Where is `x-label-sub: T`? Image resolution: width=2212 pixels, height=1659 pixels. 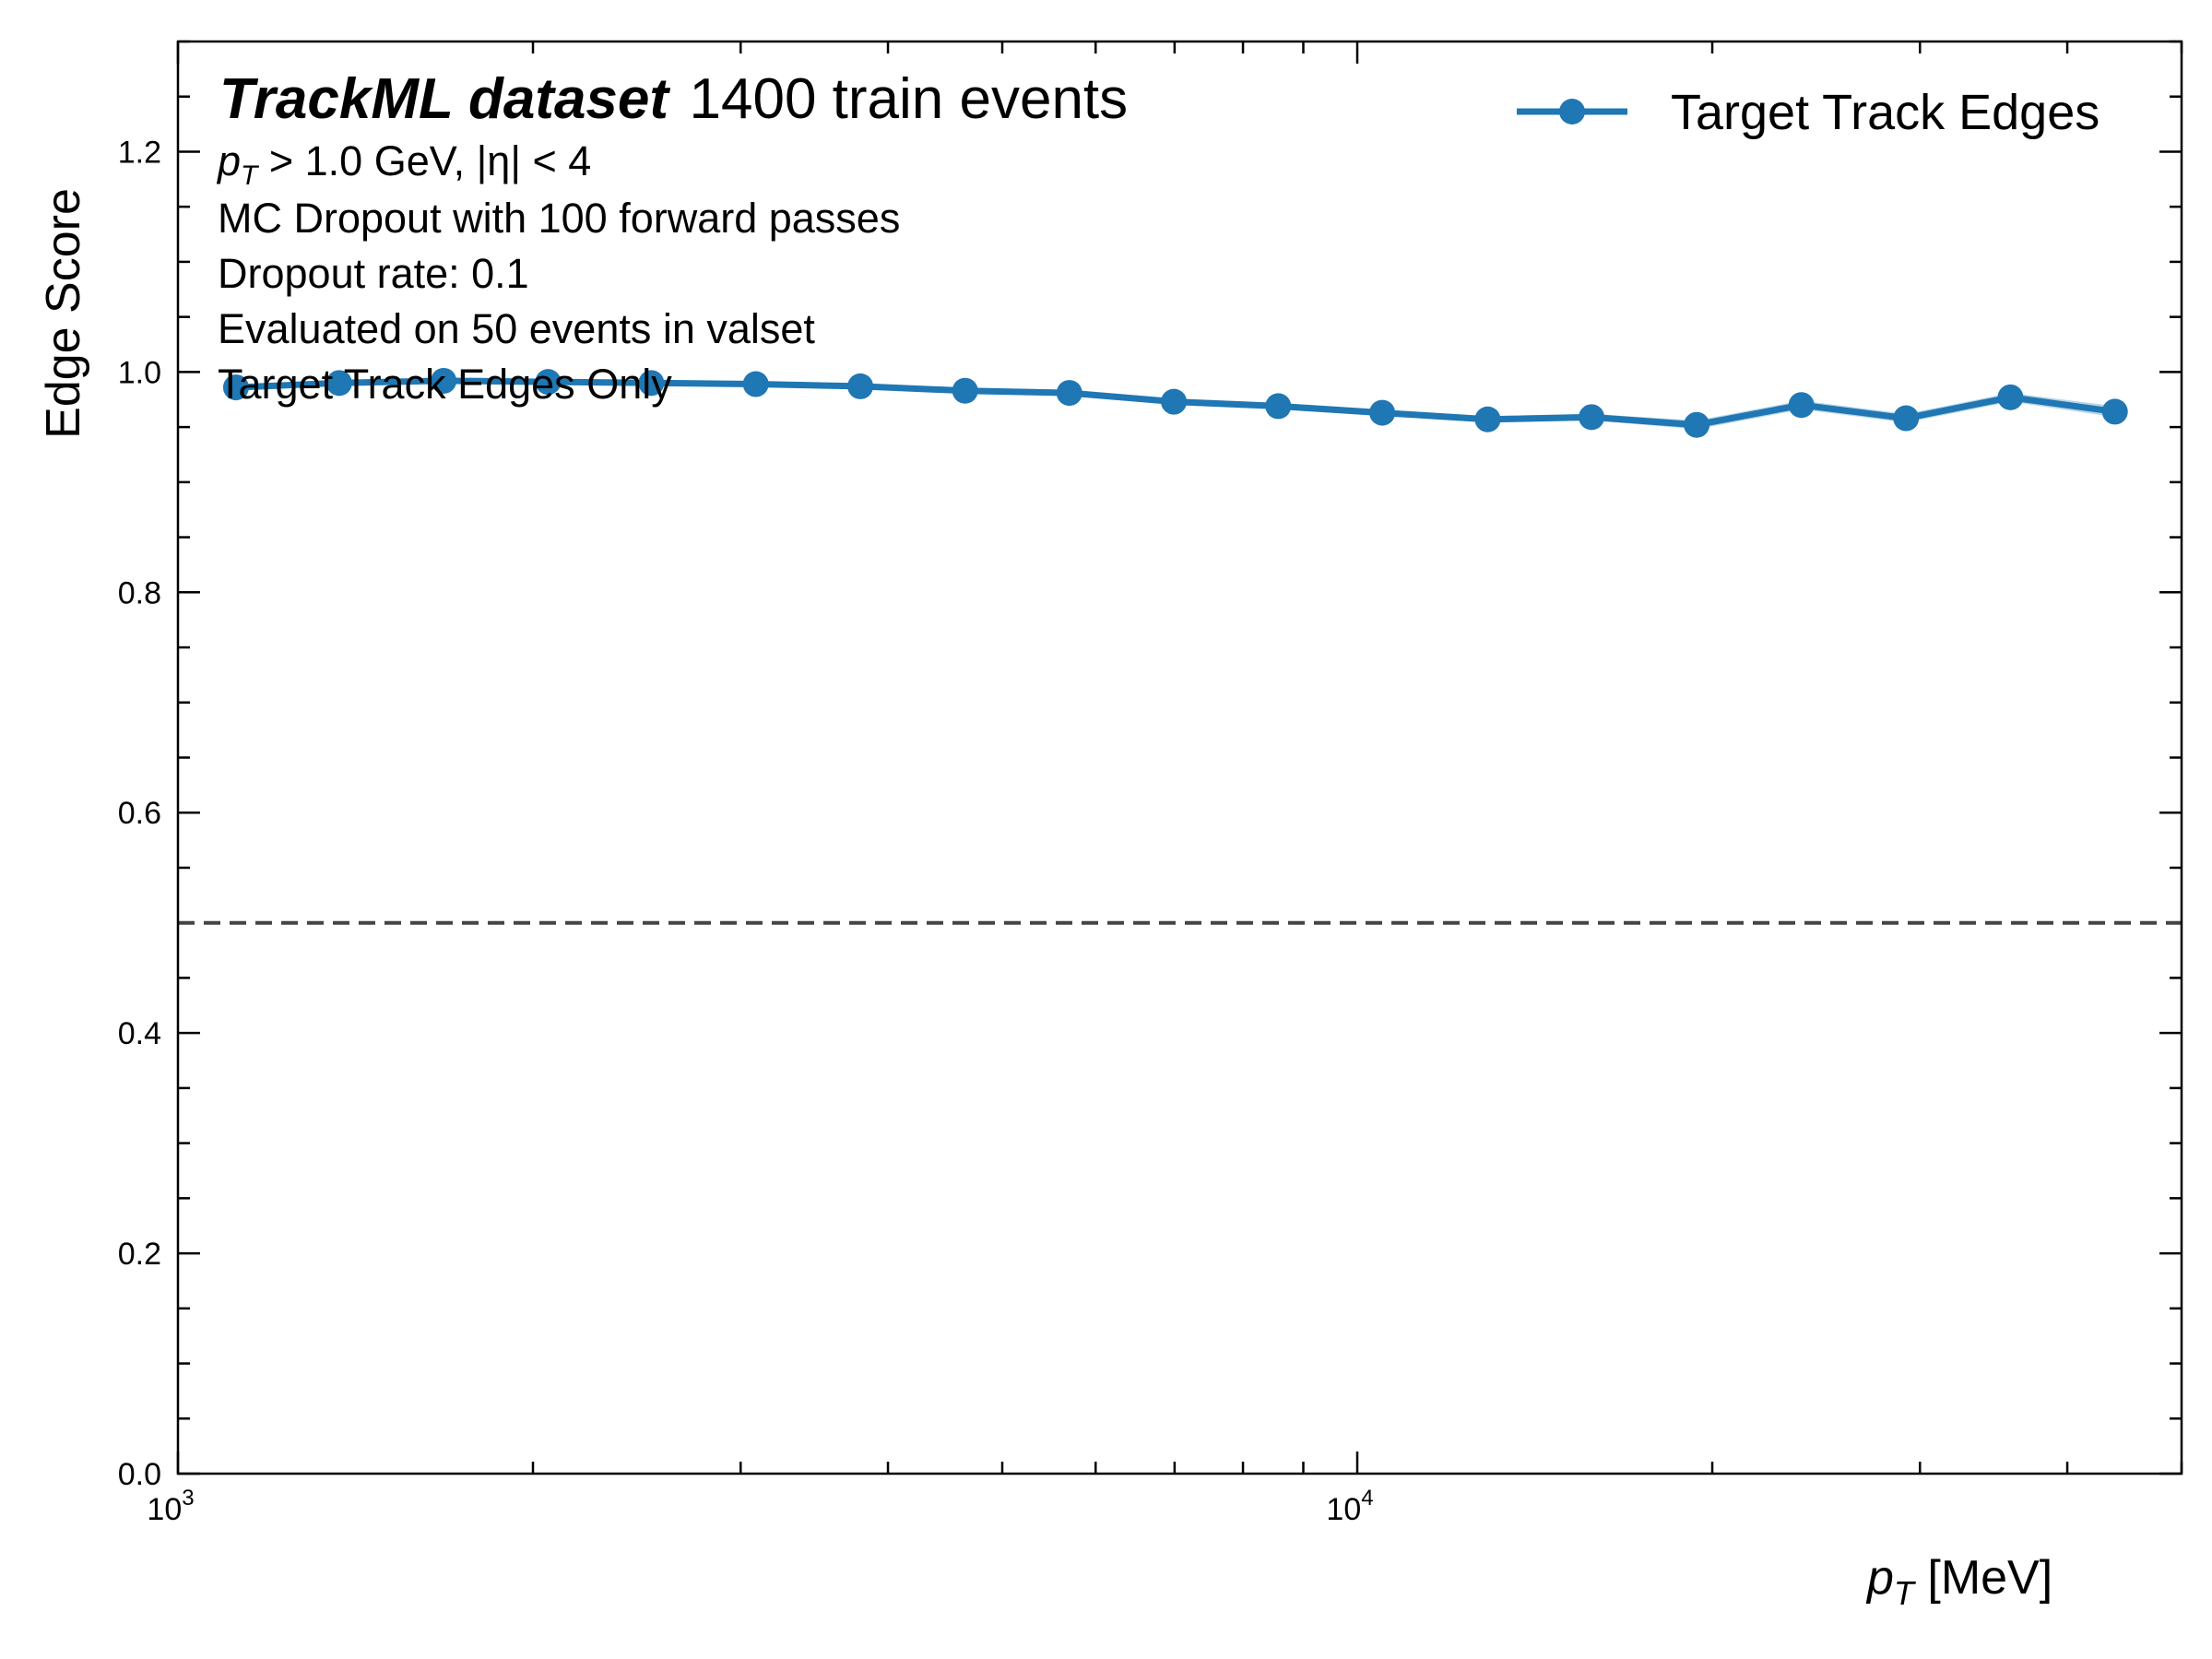 x-label-sub: T is located at coordinates (1906, 1593).